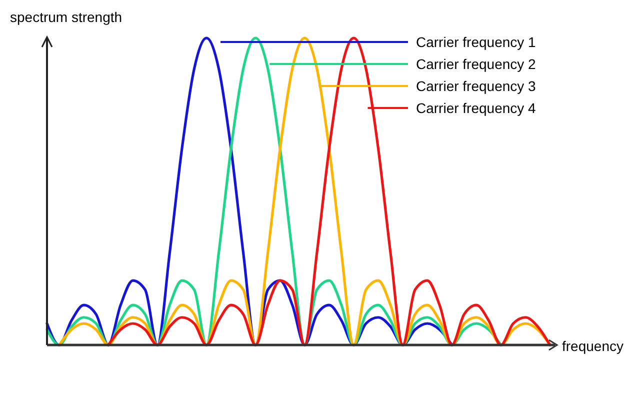  I want to click on legend-label: Carrier frequency 1, so click(476, 42).